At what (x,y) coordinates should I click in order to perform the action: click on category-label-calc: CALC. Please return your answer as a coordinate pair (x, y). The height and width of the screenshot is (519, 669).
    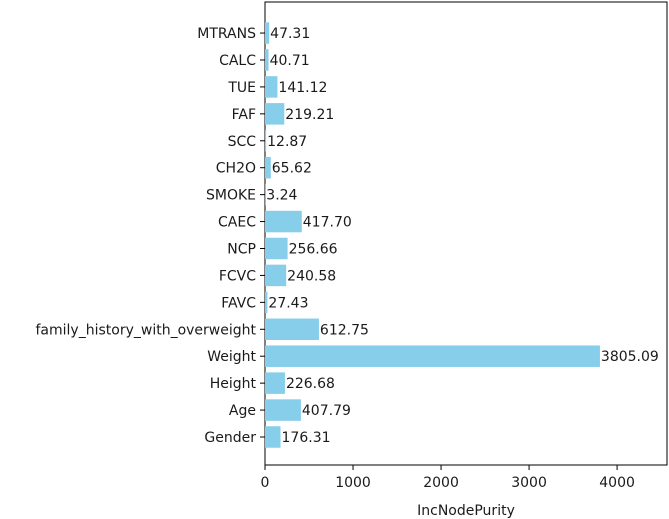
    Looking at the image, I should click on (237, 61).